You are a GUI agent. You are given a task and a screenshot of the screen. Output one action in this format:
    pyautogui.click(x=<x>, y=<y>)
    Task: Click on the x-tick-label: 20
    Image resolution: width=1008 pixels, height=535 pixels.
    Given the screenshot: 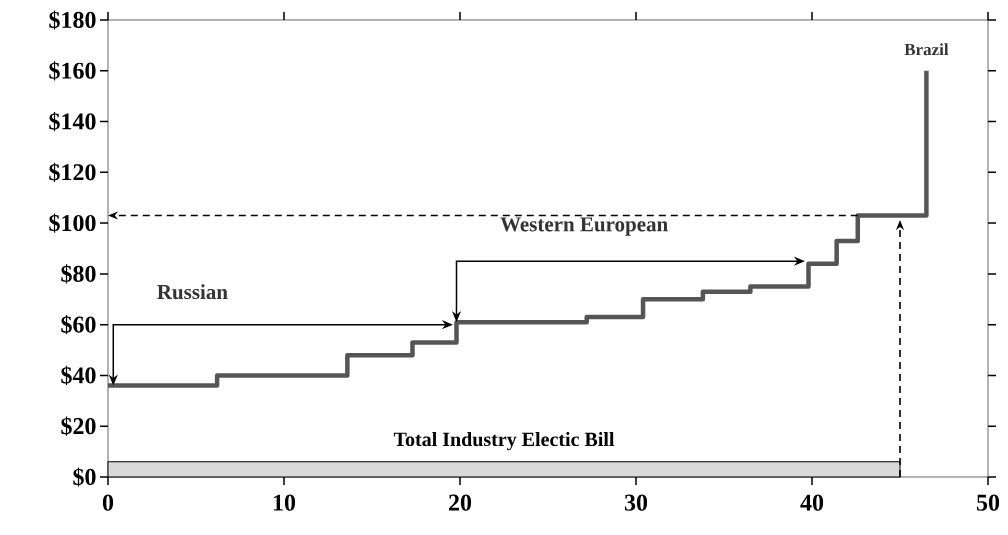 What is the action you would take?
    pyautogui.click(x=460, y=502)
    